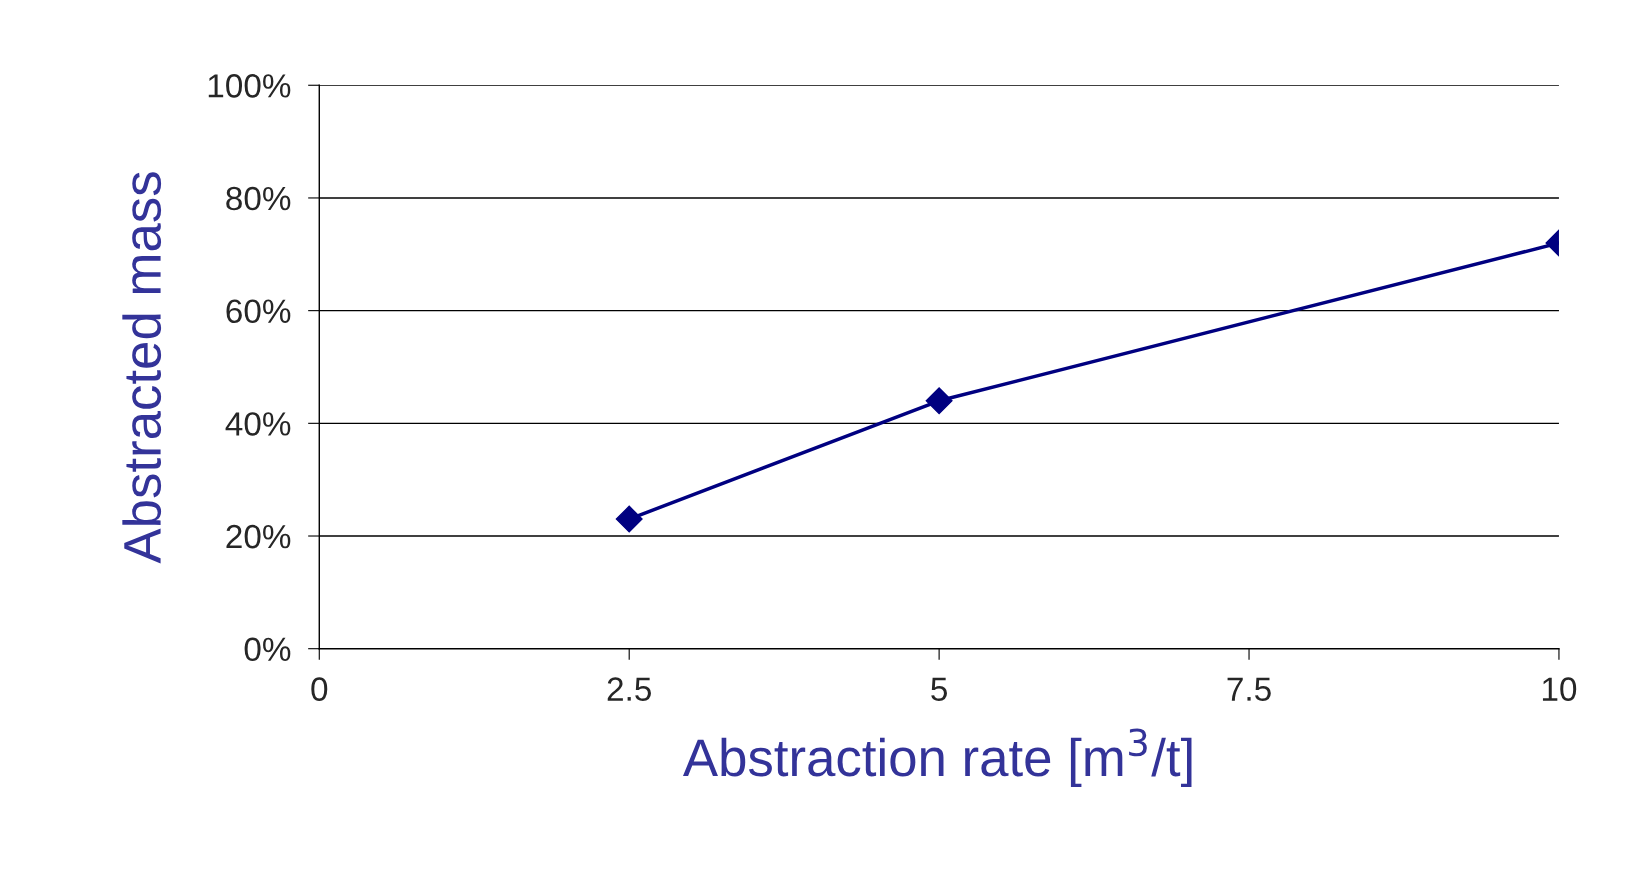 The width and height of the screenshot is (1629, 879). Describe the element at coordinates (249, 86) in the screenshot. I see `y-tick-label: 100%` at that location.